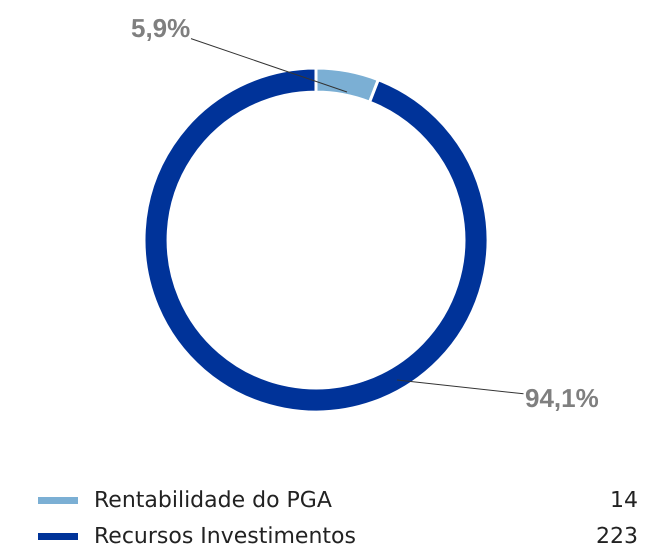 Image resolution: width=656 pixels, height=556 pixels. I want to click on data-label: 94,1%, so click(562, 398).